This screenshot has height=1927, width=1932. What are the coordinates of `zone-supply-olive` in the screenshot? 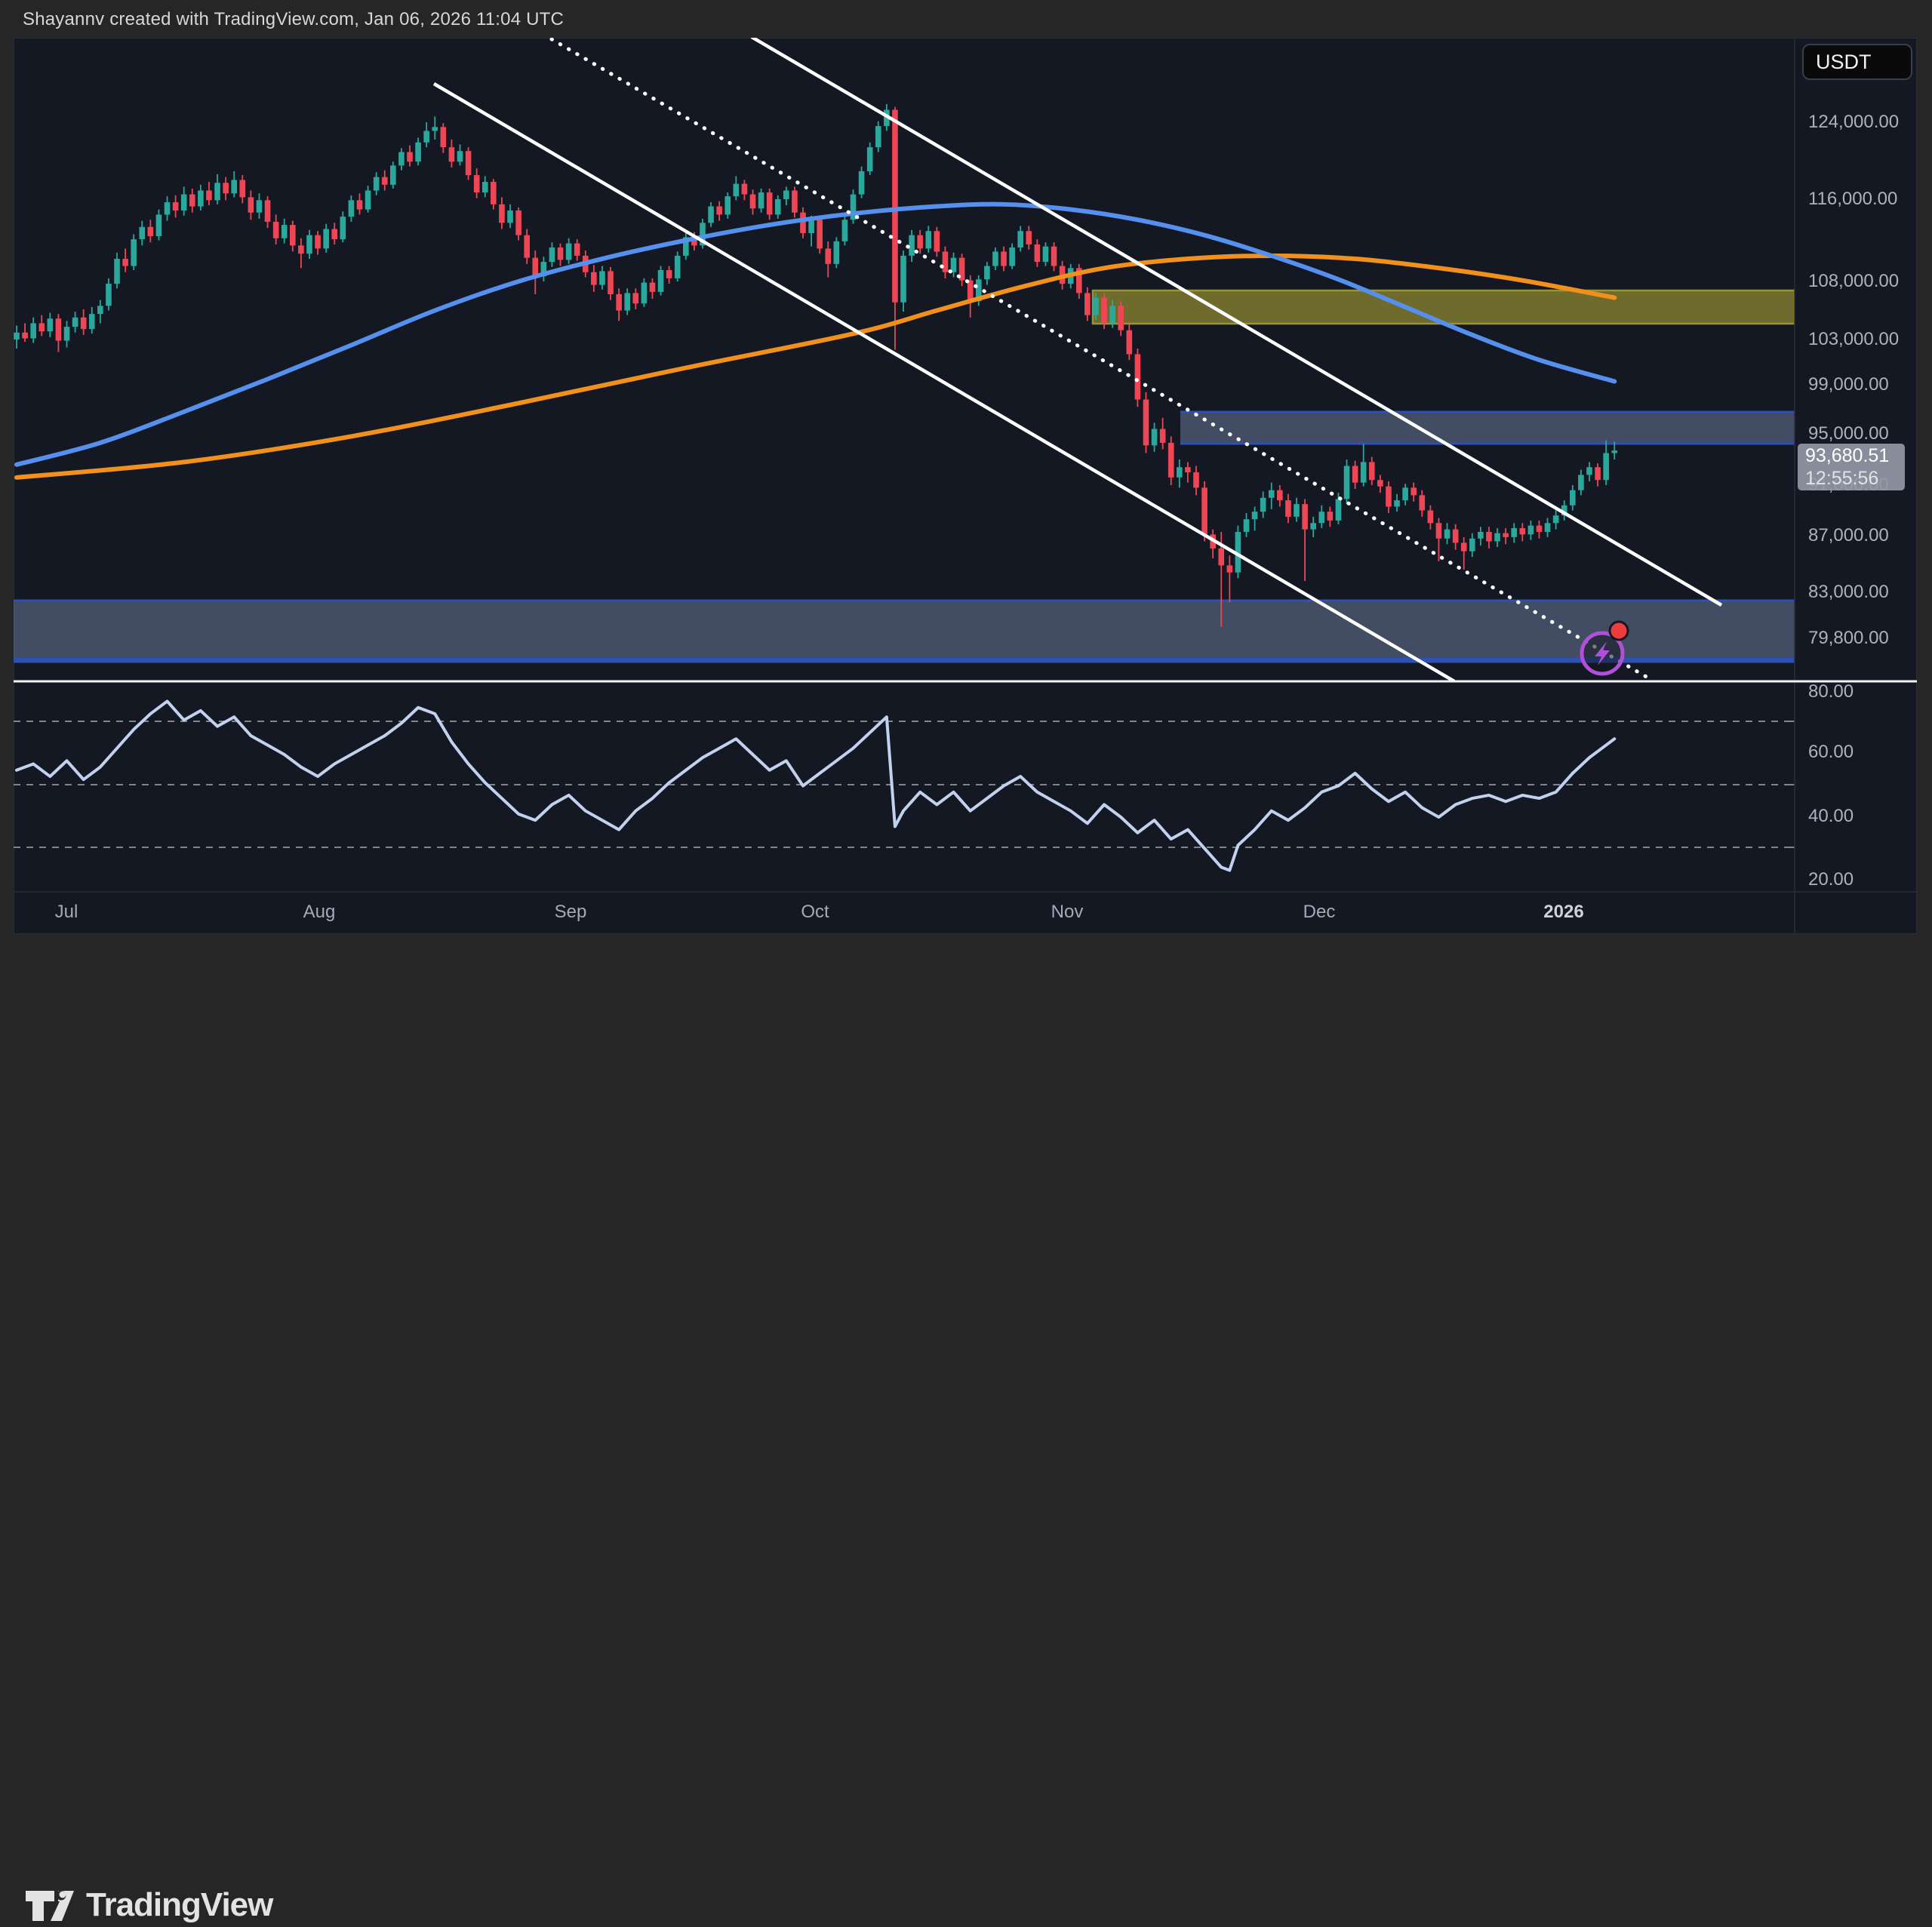 It's located at (1443, 307).